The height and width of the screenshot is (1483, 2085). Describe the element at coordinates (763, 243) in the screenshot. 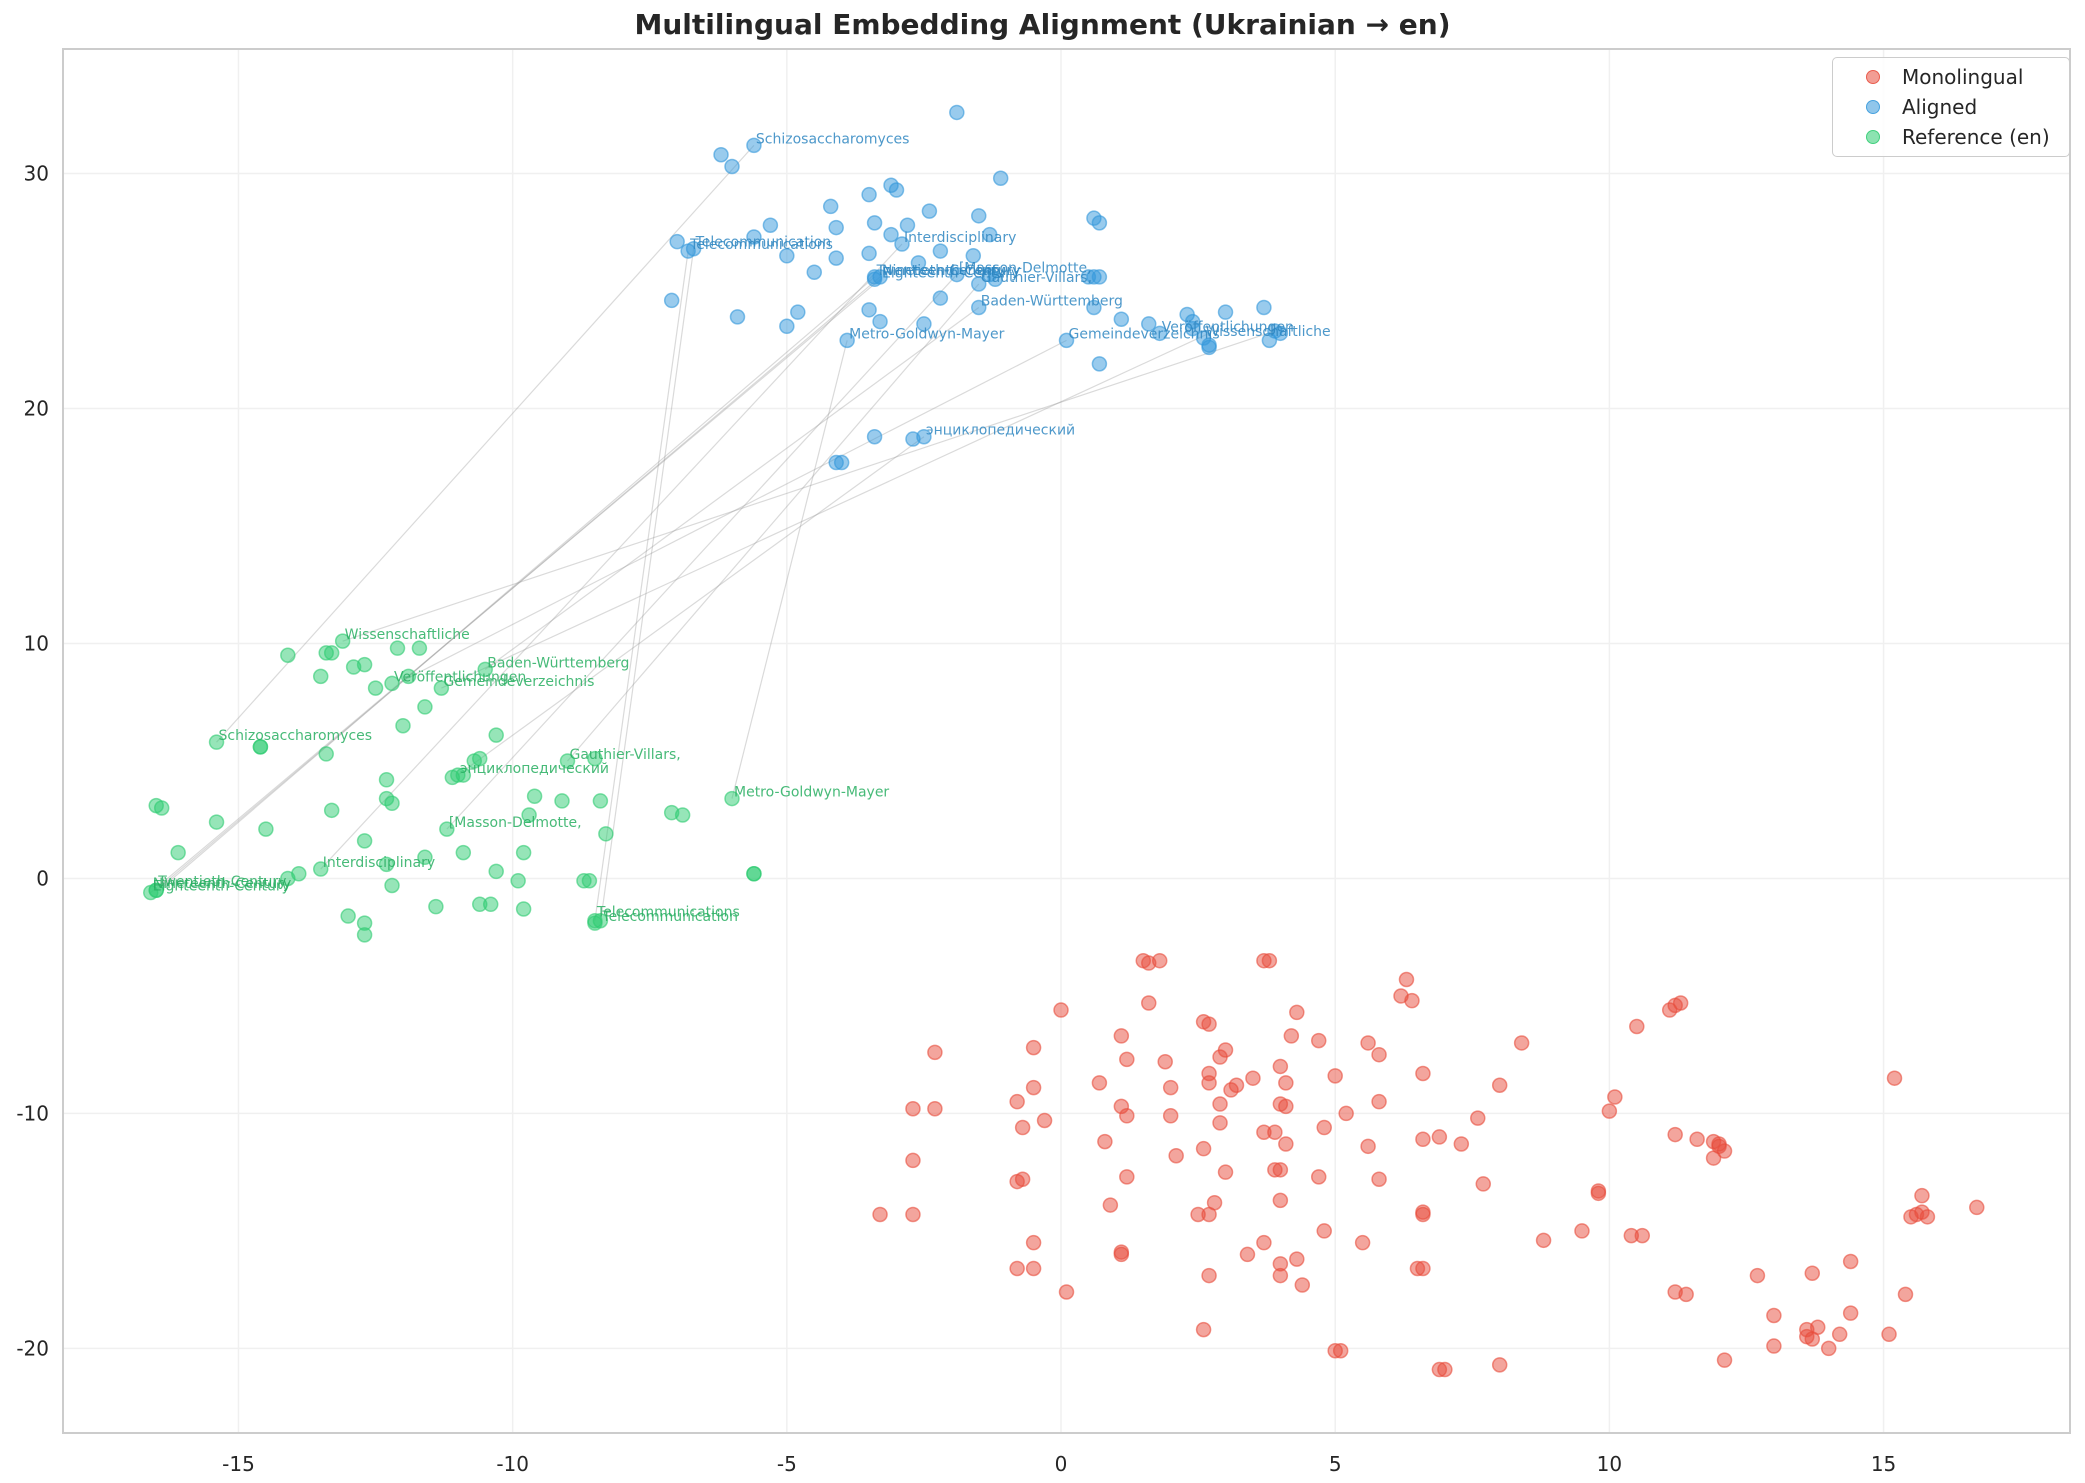

I see `point-label: Telecommunication` at that location.